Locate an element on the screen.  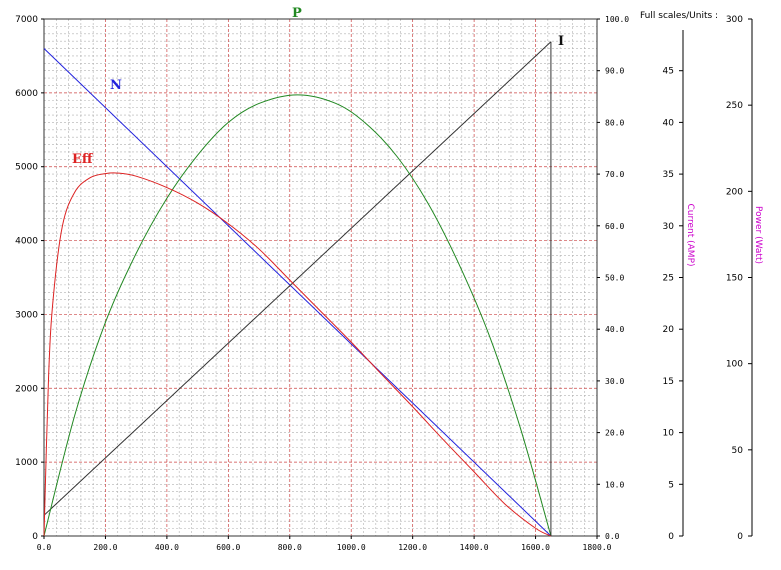
x-tick-label: 400.0 is located at coordinates (167, 547).